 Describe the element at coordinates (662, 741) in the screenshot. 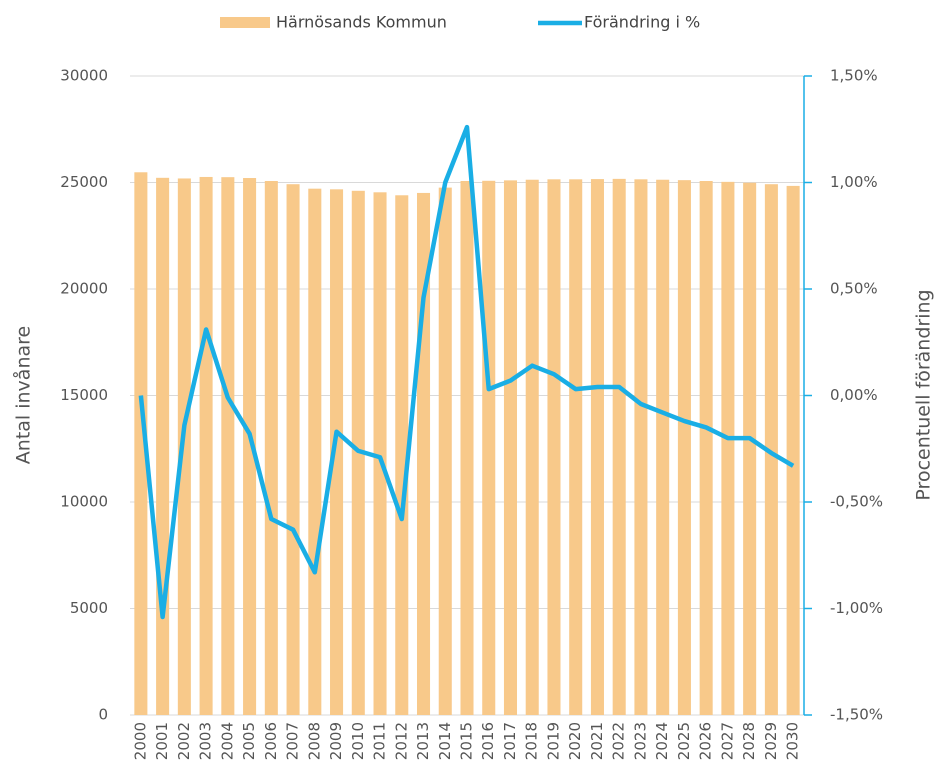

I see `x-tick-label: 2024` at that location.